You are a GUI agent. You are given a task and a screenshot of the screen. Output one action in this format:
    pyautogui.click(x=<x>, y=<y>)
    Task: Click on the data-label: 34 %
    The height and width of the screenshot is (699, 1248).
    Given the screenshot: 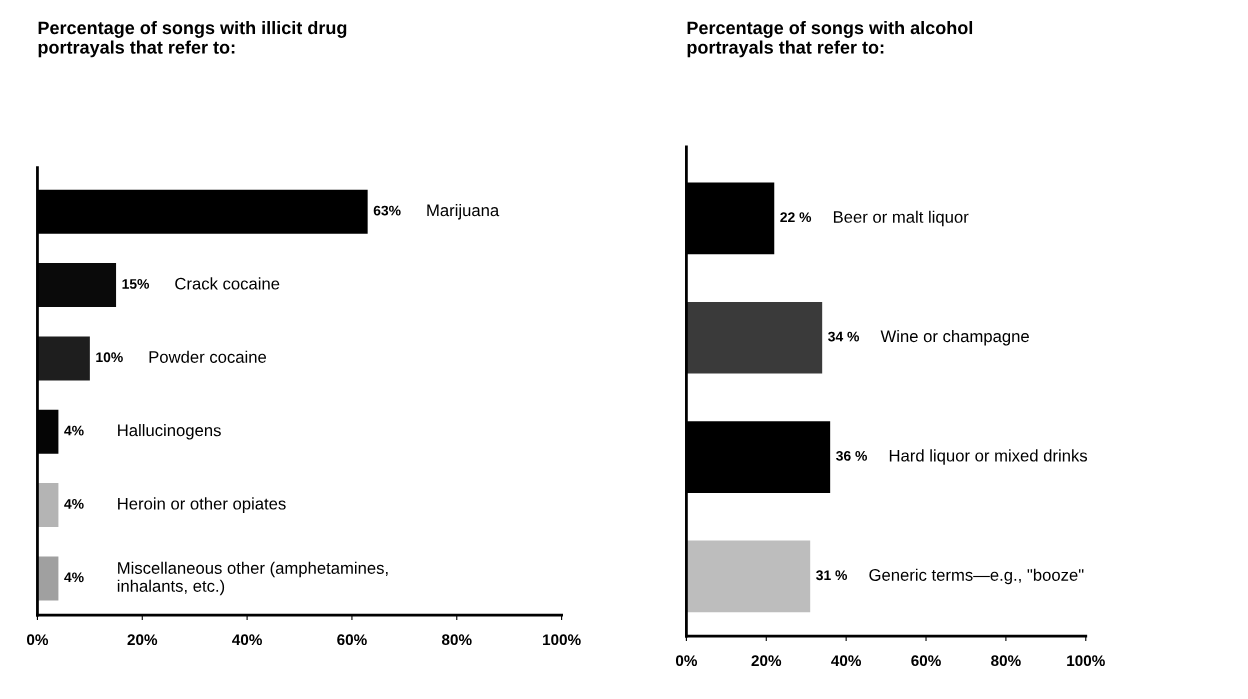 What is the action you would take?
    pyautogui.click(x=844, y=336)
    